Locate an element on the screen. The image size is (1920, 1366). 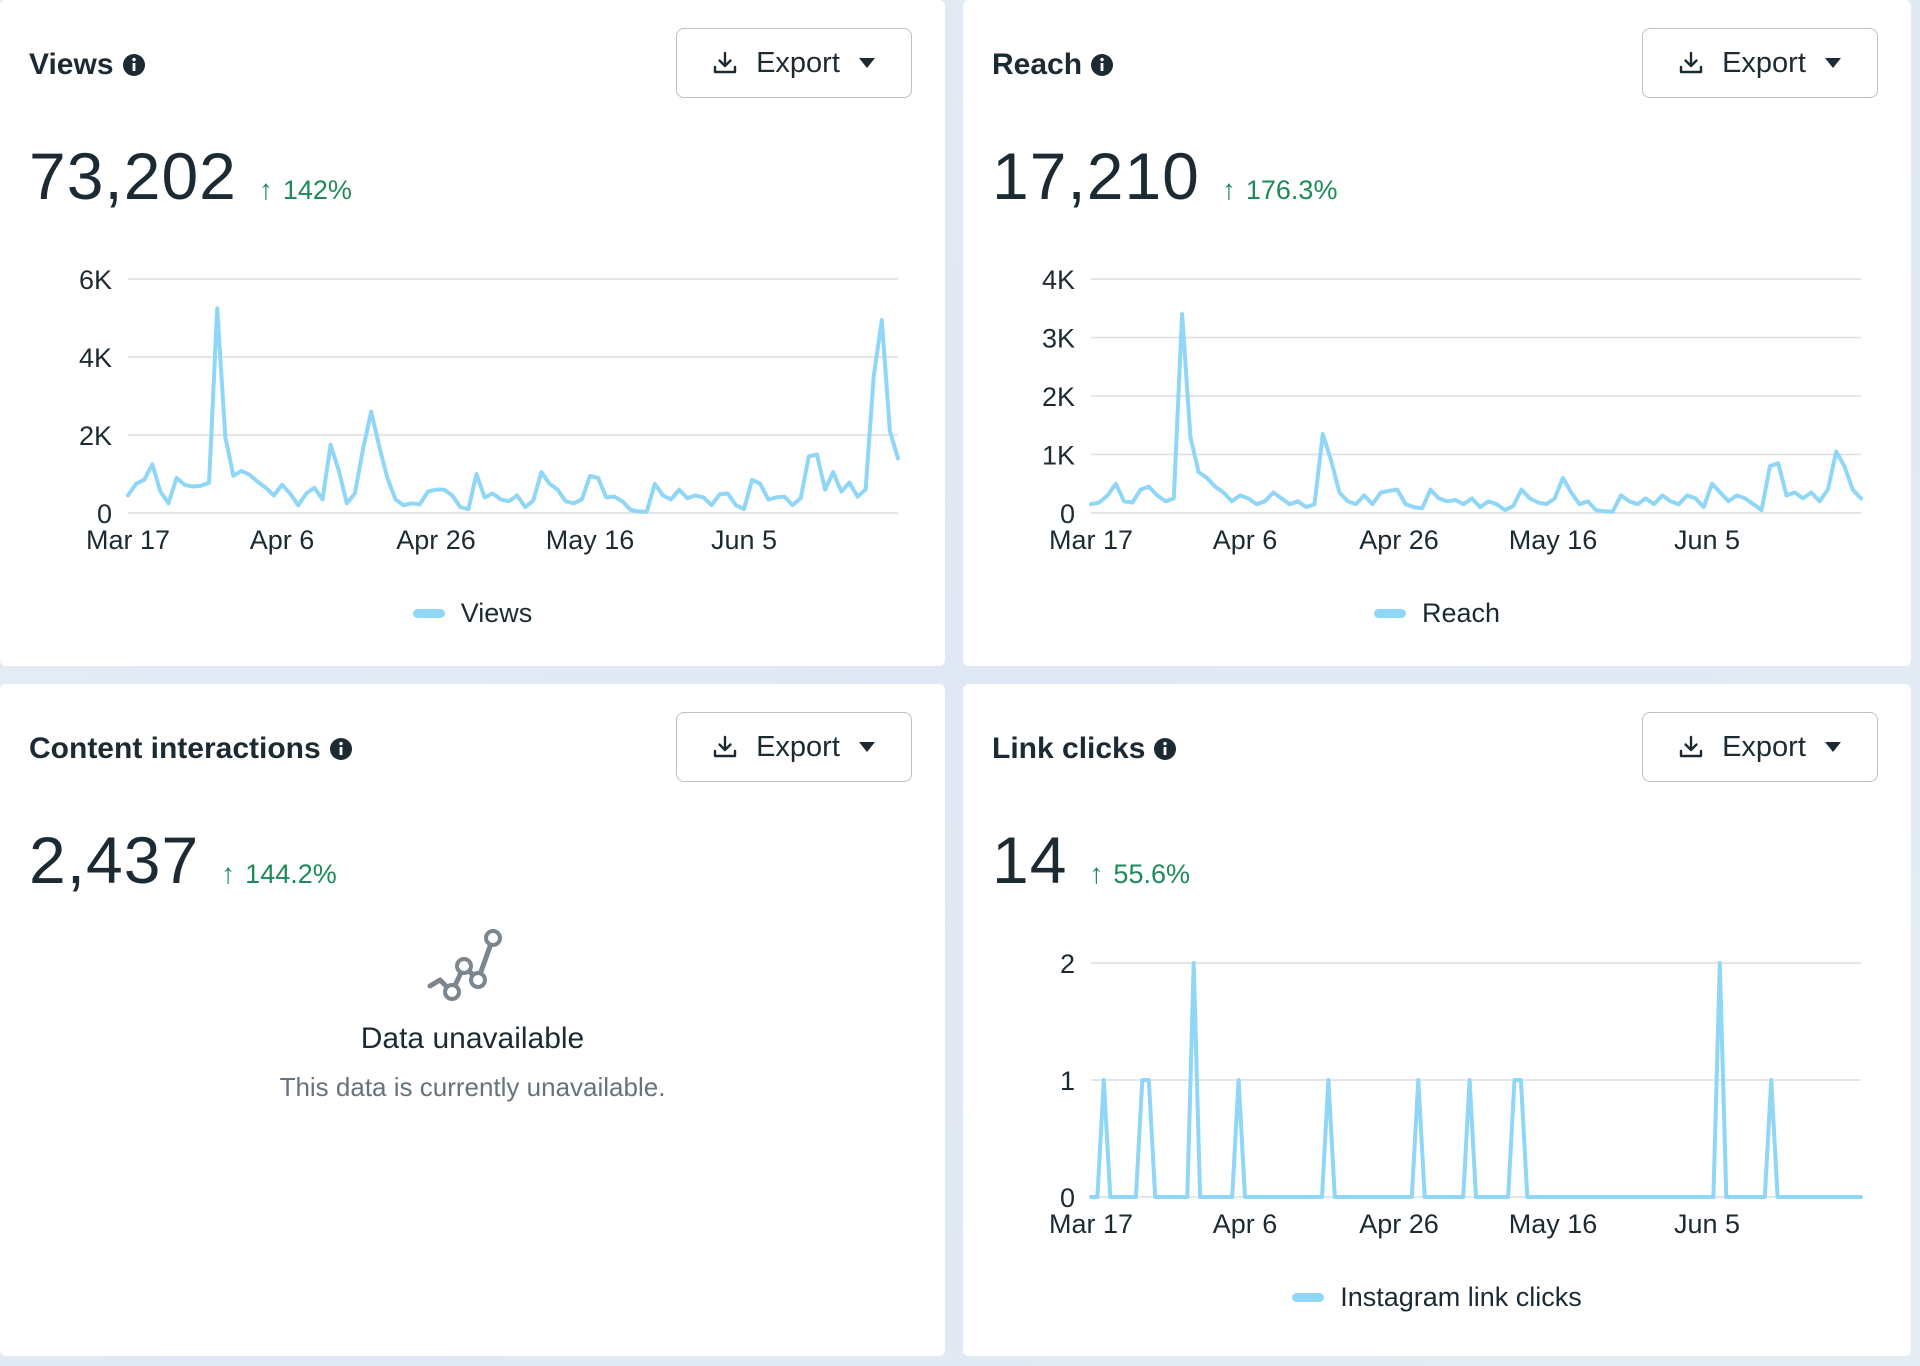
card-title-text: Reach is located at coordinates (1037, 64).